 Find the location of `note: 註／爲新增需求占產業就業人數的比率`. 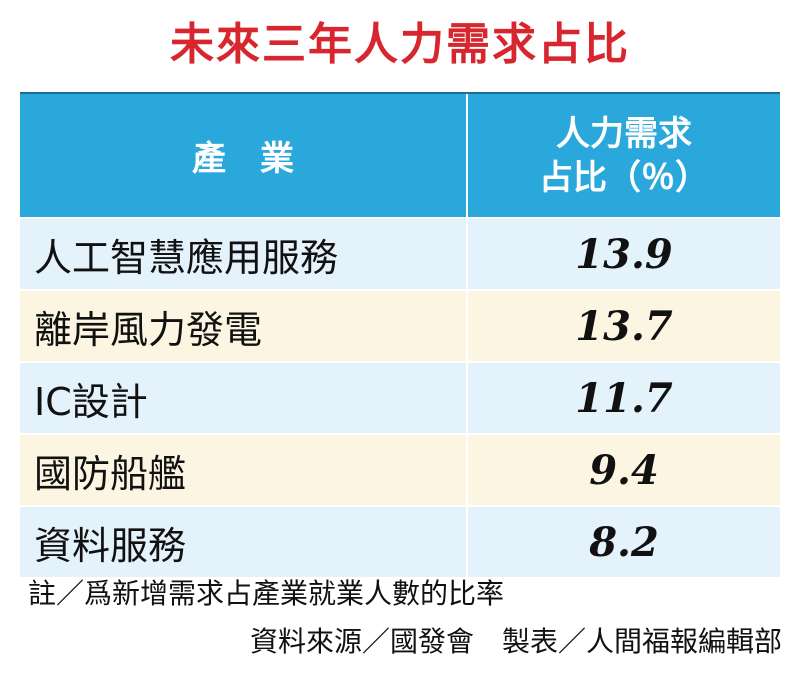

note: 註／爲新增需求占產業就業人數的比率 is located at coordinates (266, 593).